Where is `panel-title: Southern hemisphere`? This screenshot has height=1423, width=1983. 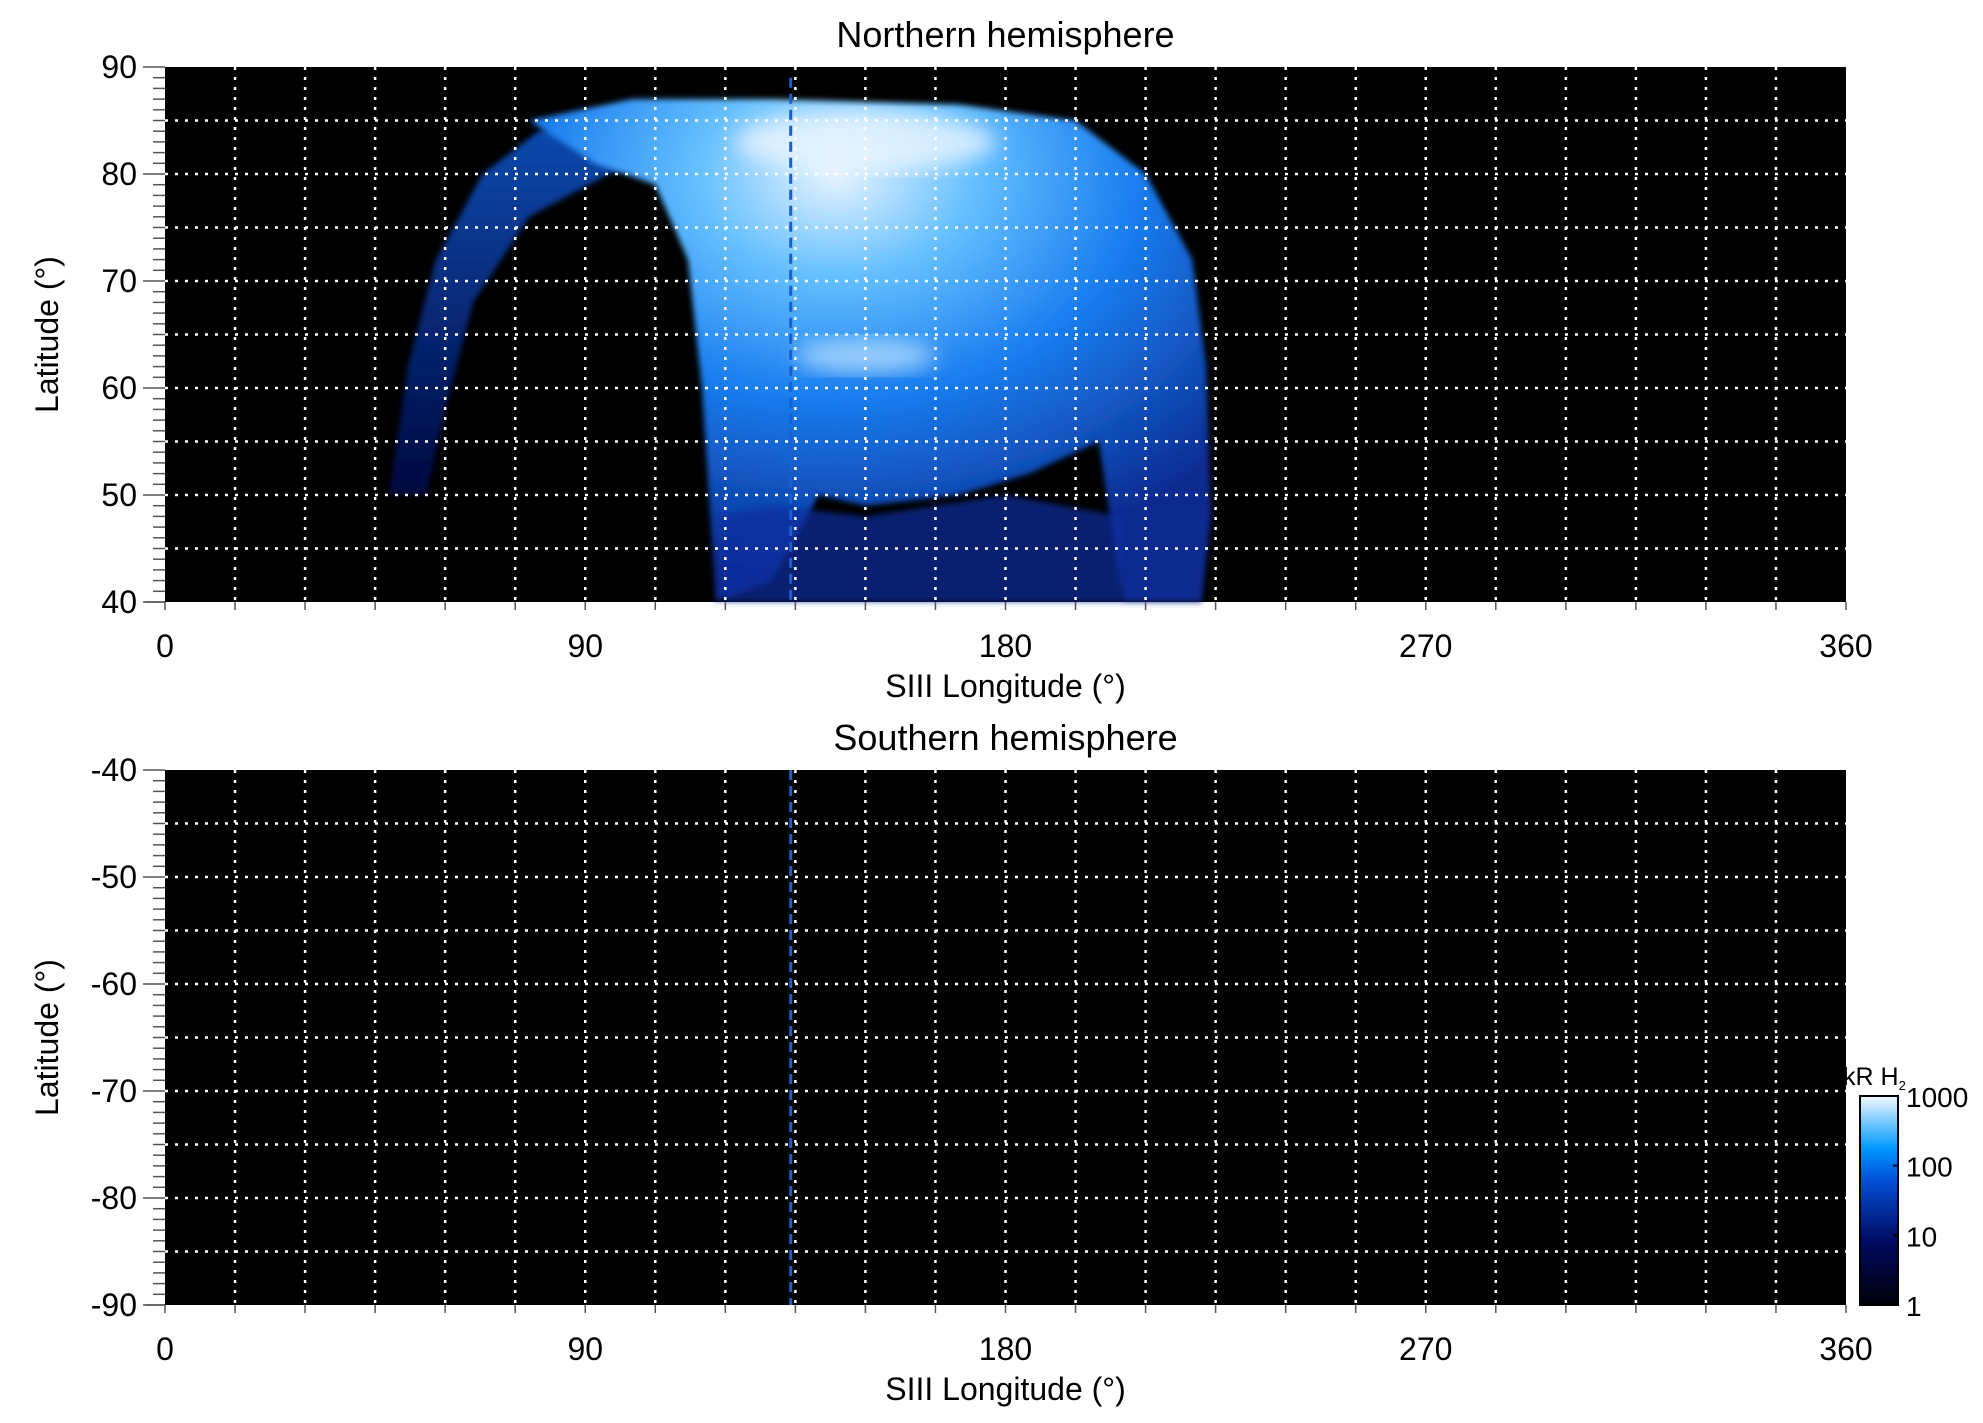
panel-title: Southern hemisphere is located at coordinates (1005, 737).